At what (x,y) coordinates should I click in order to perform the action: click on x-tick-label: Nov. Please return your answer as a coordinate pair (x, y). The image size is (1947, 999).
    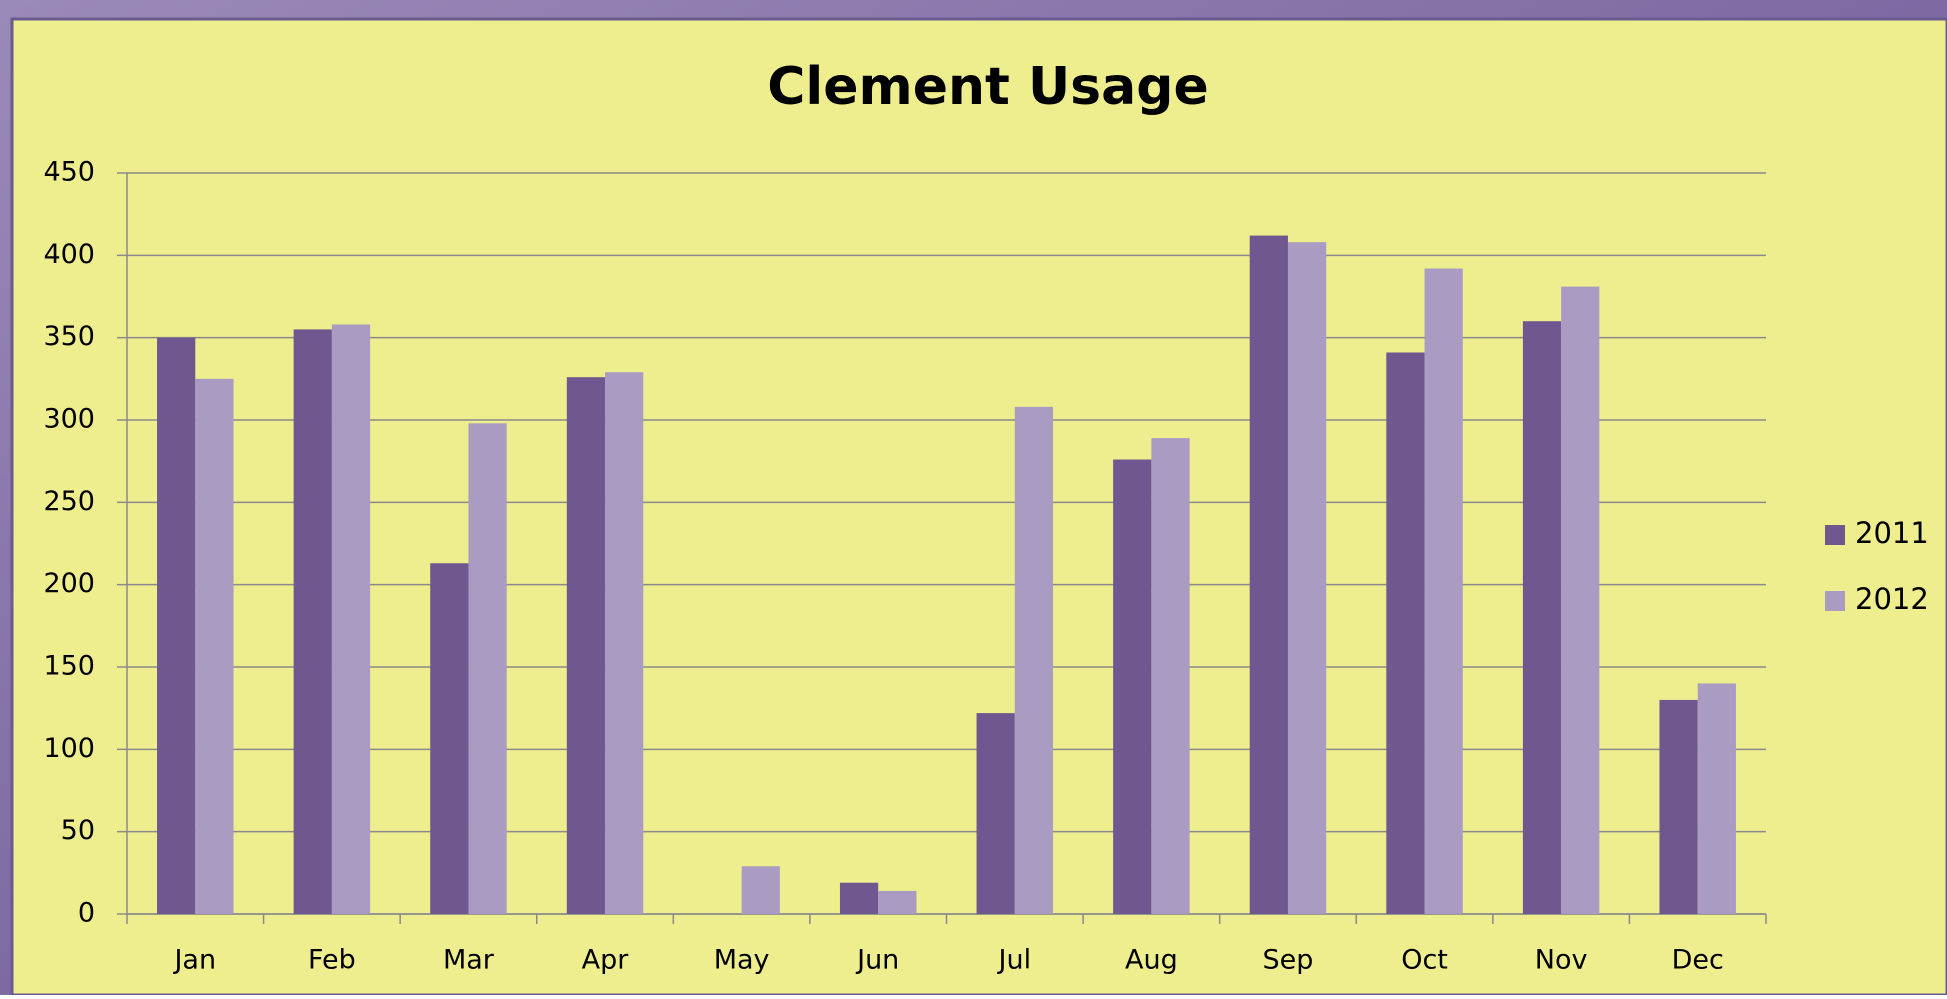
    Looking at the image, I should click on (1561, 960).